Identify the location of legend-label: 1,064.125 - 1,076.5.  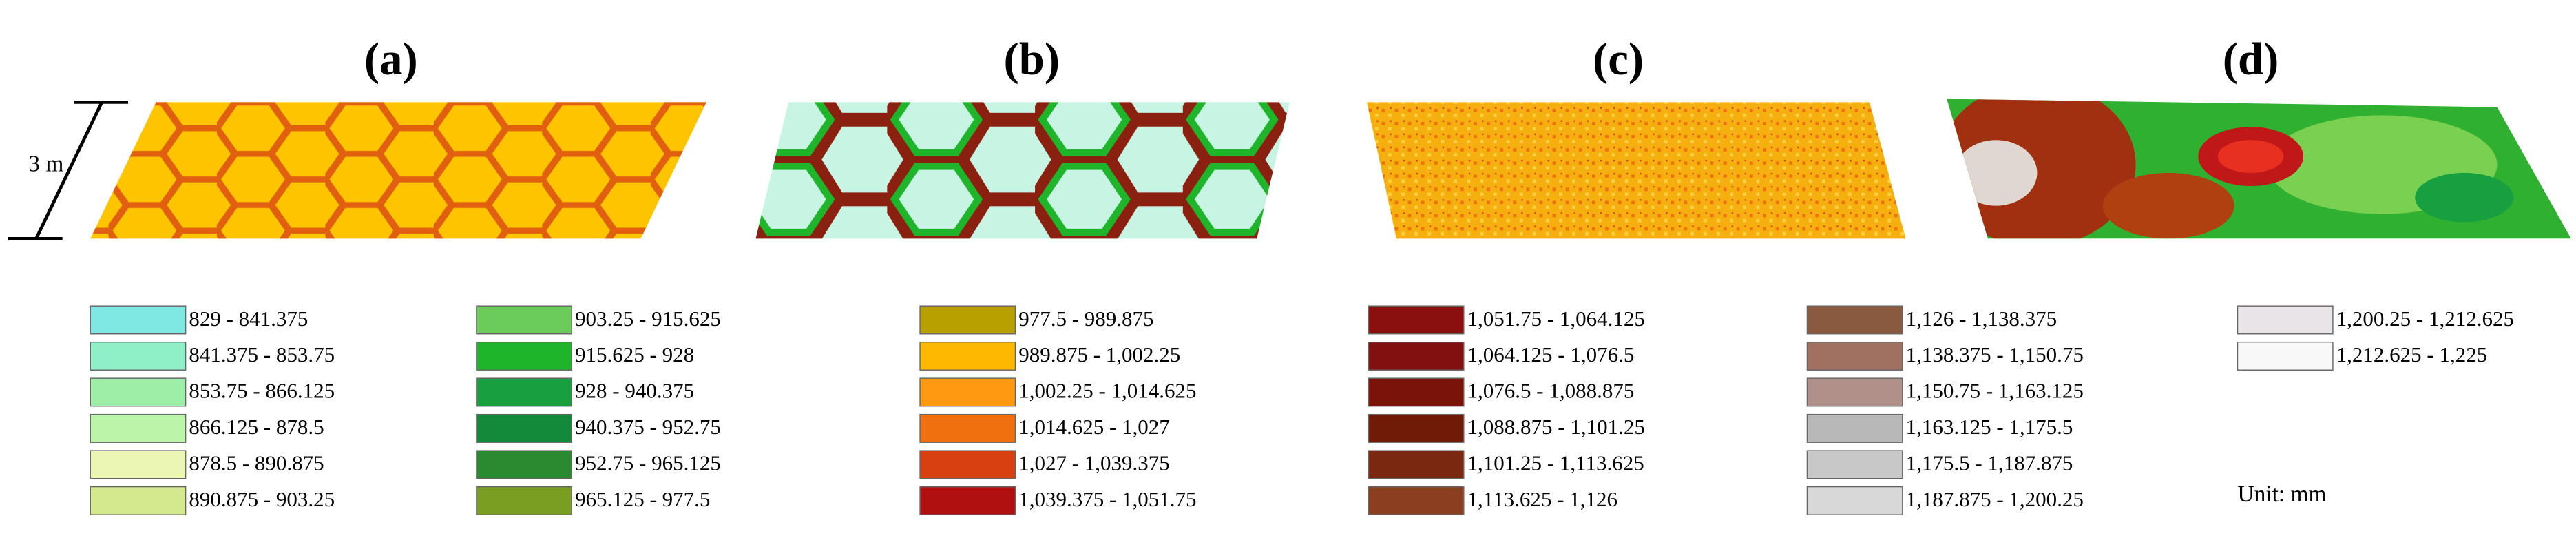
(1551, 354).